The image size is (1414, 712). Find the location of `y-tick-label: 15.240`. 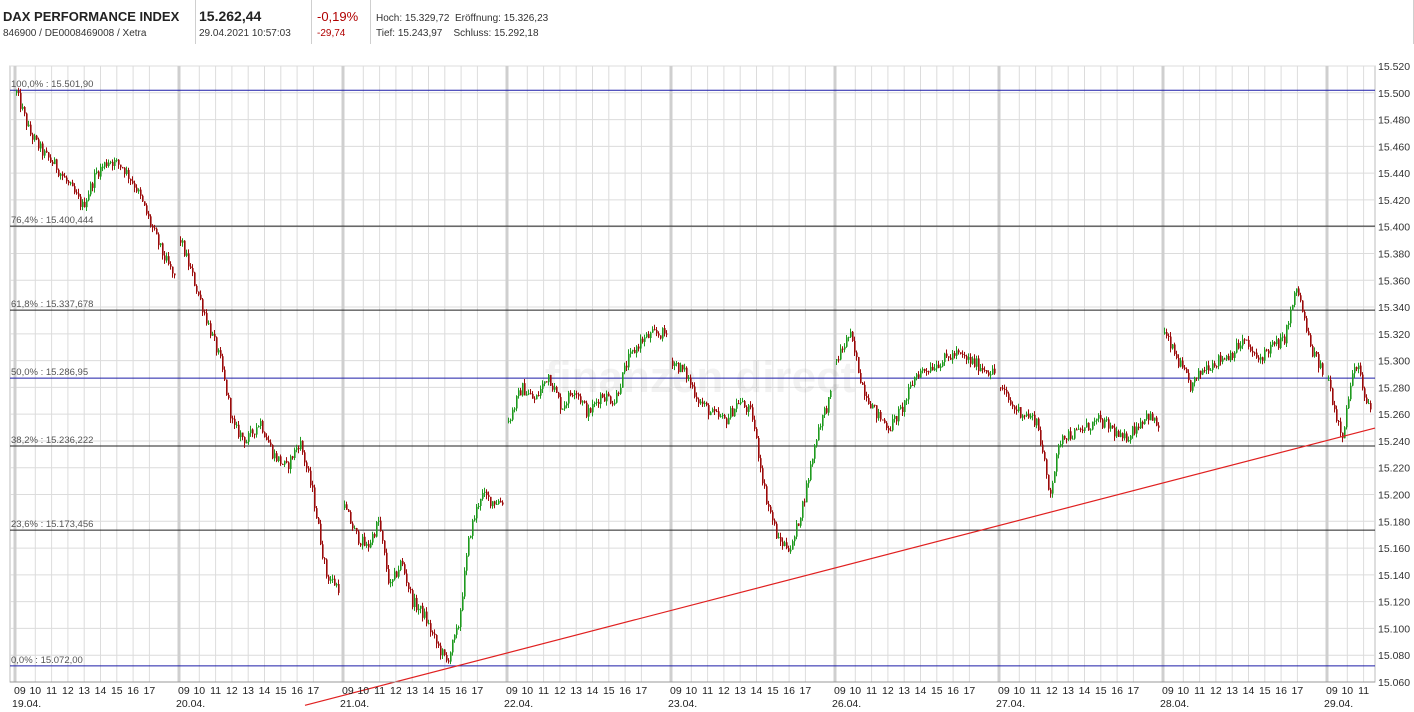

y-tick-label: 15.240 is located at coordinates (1394, 442).